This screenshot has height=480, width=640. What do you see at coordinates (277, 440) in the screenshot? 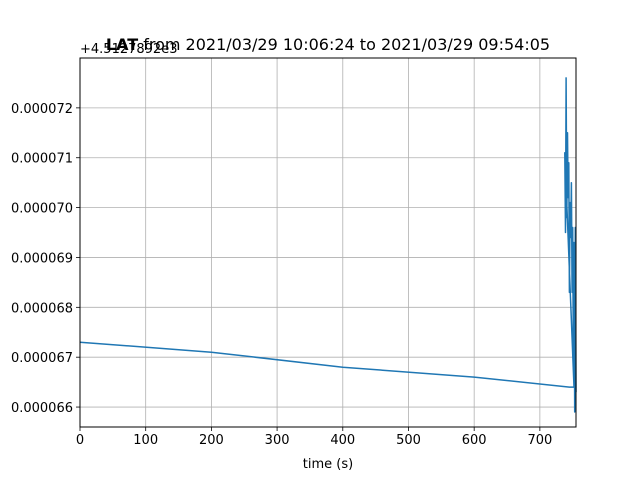
I see `x-tick-label: 300` at bounding box center [277, 440].